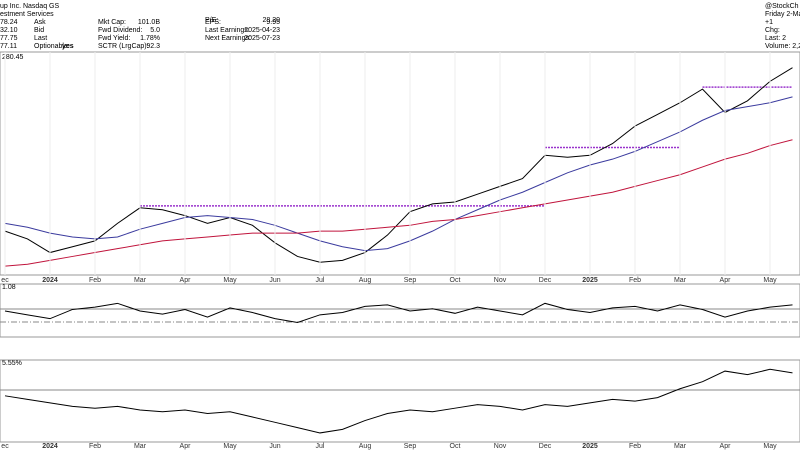 Image resolution: width=800 pixels, height=450 pixels. What do you see at coordinates (52, 46) in the screenshot?
I see `quote-field: Optionable:` at bounding box center [52, 46].